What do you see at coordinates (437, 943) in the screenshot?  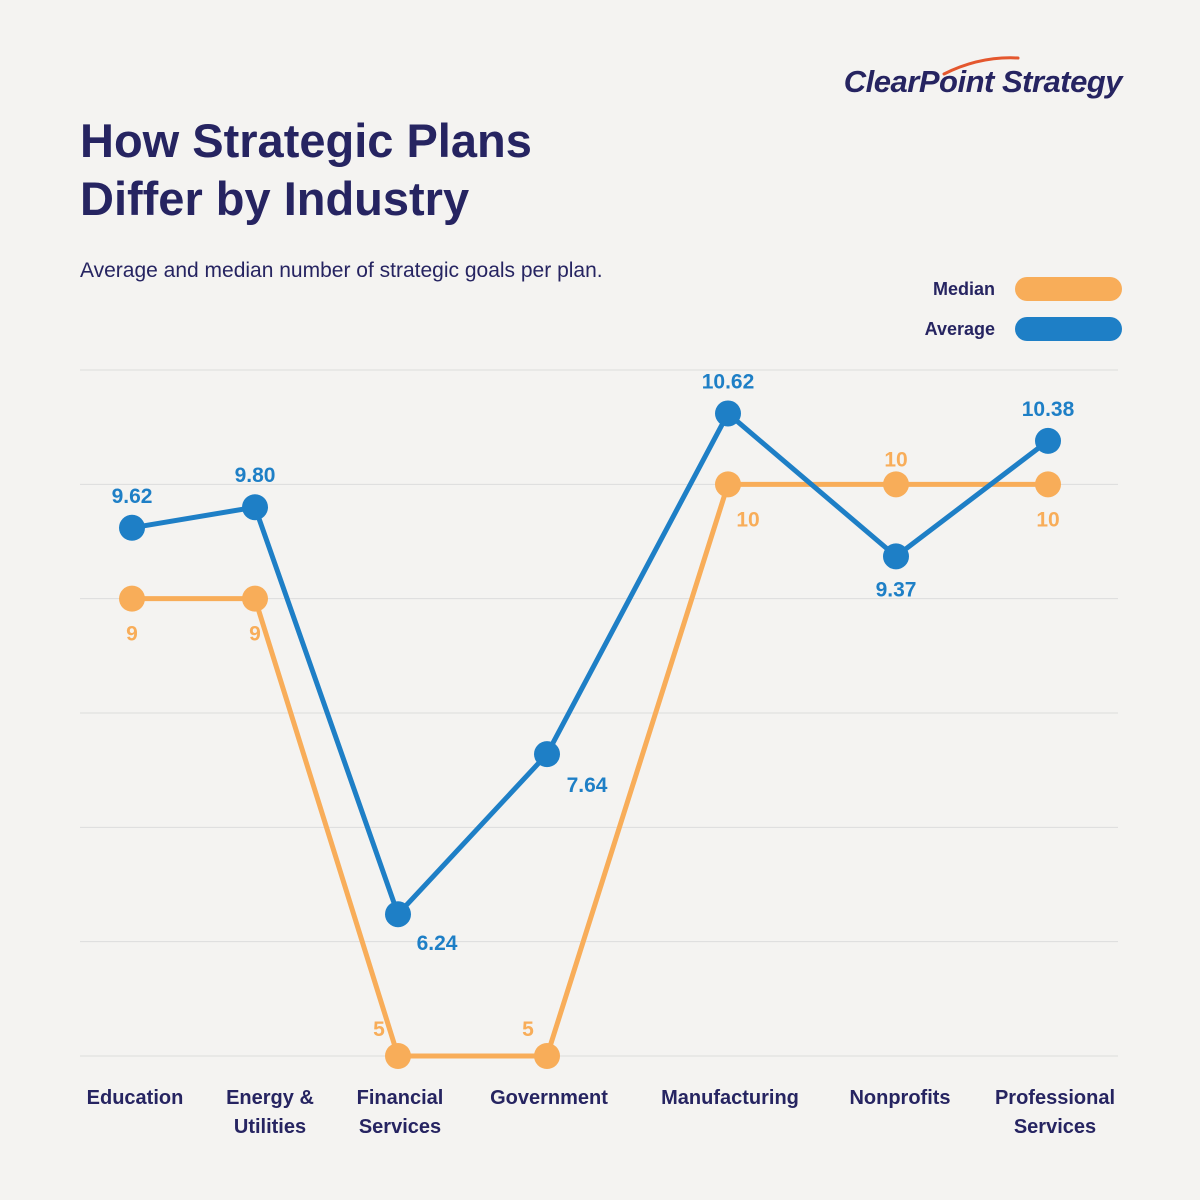 I see `data-label-average: 6.24` at bounding box center [437, 943].